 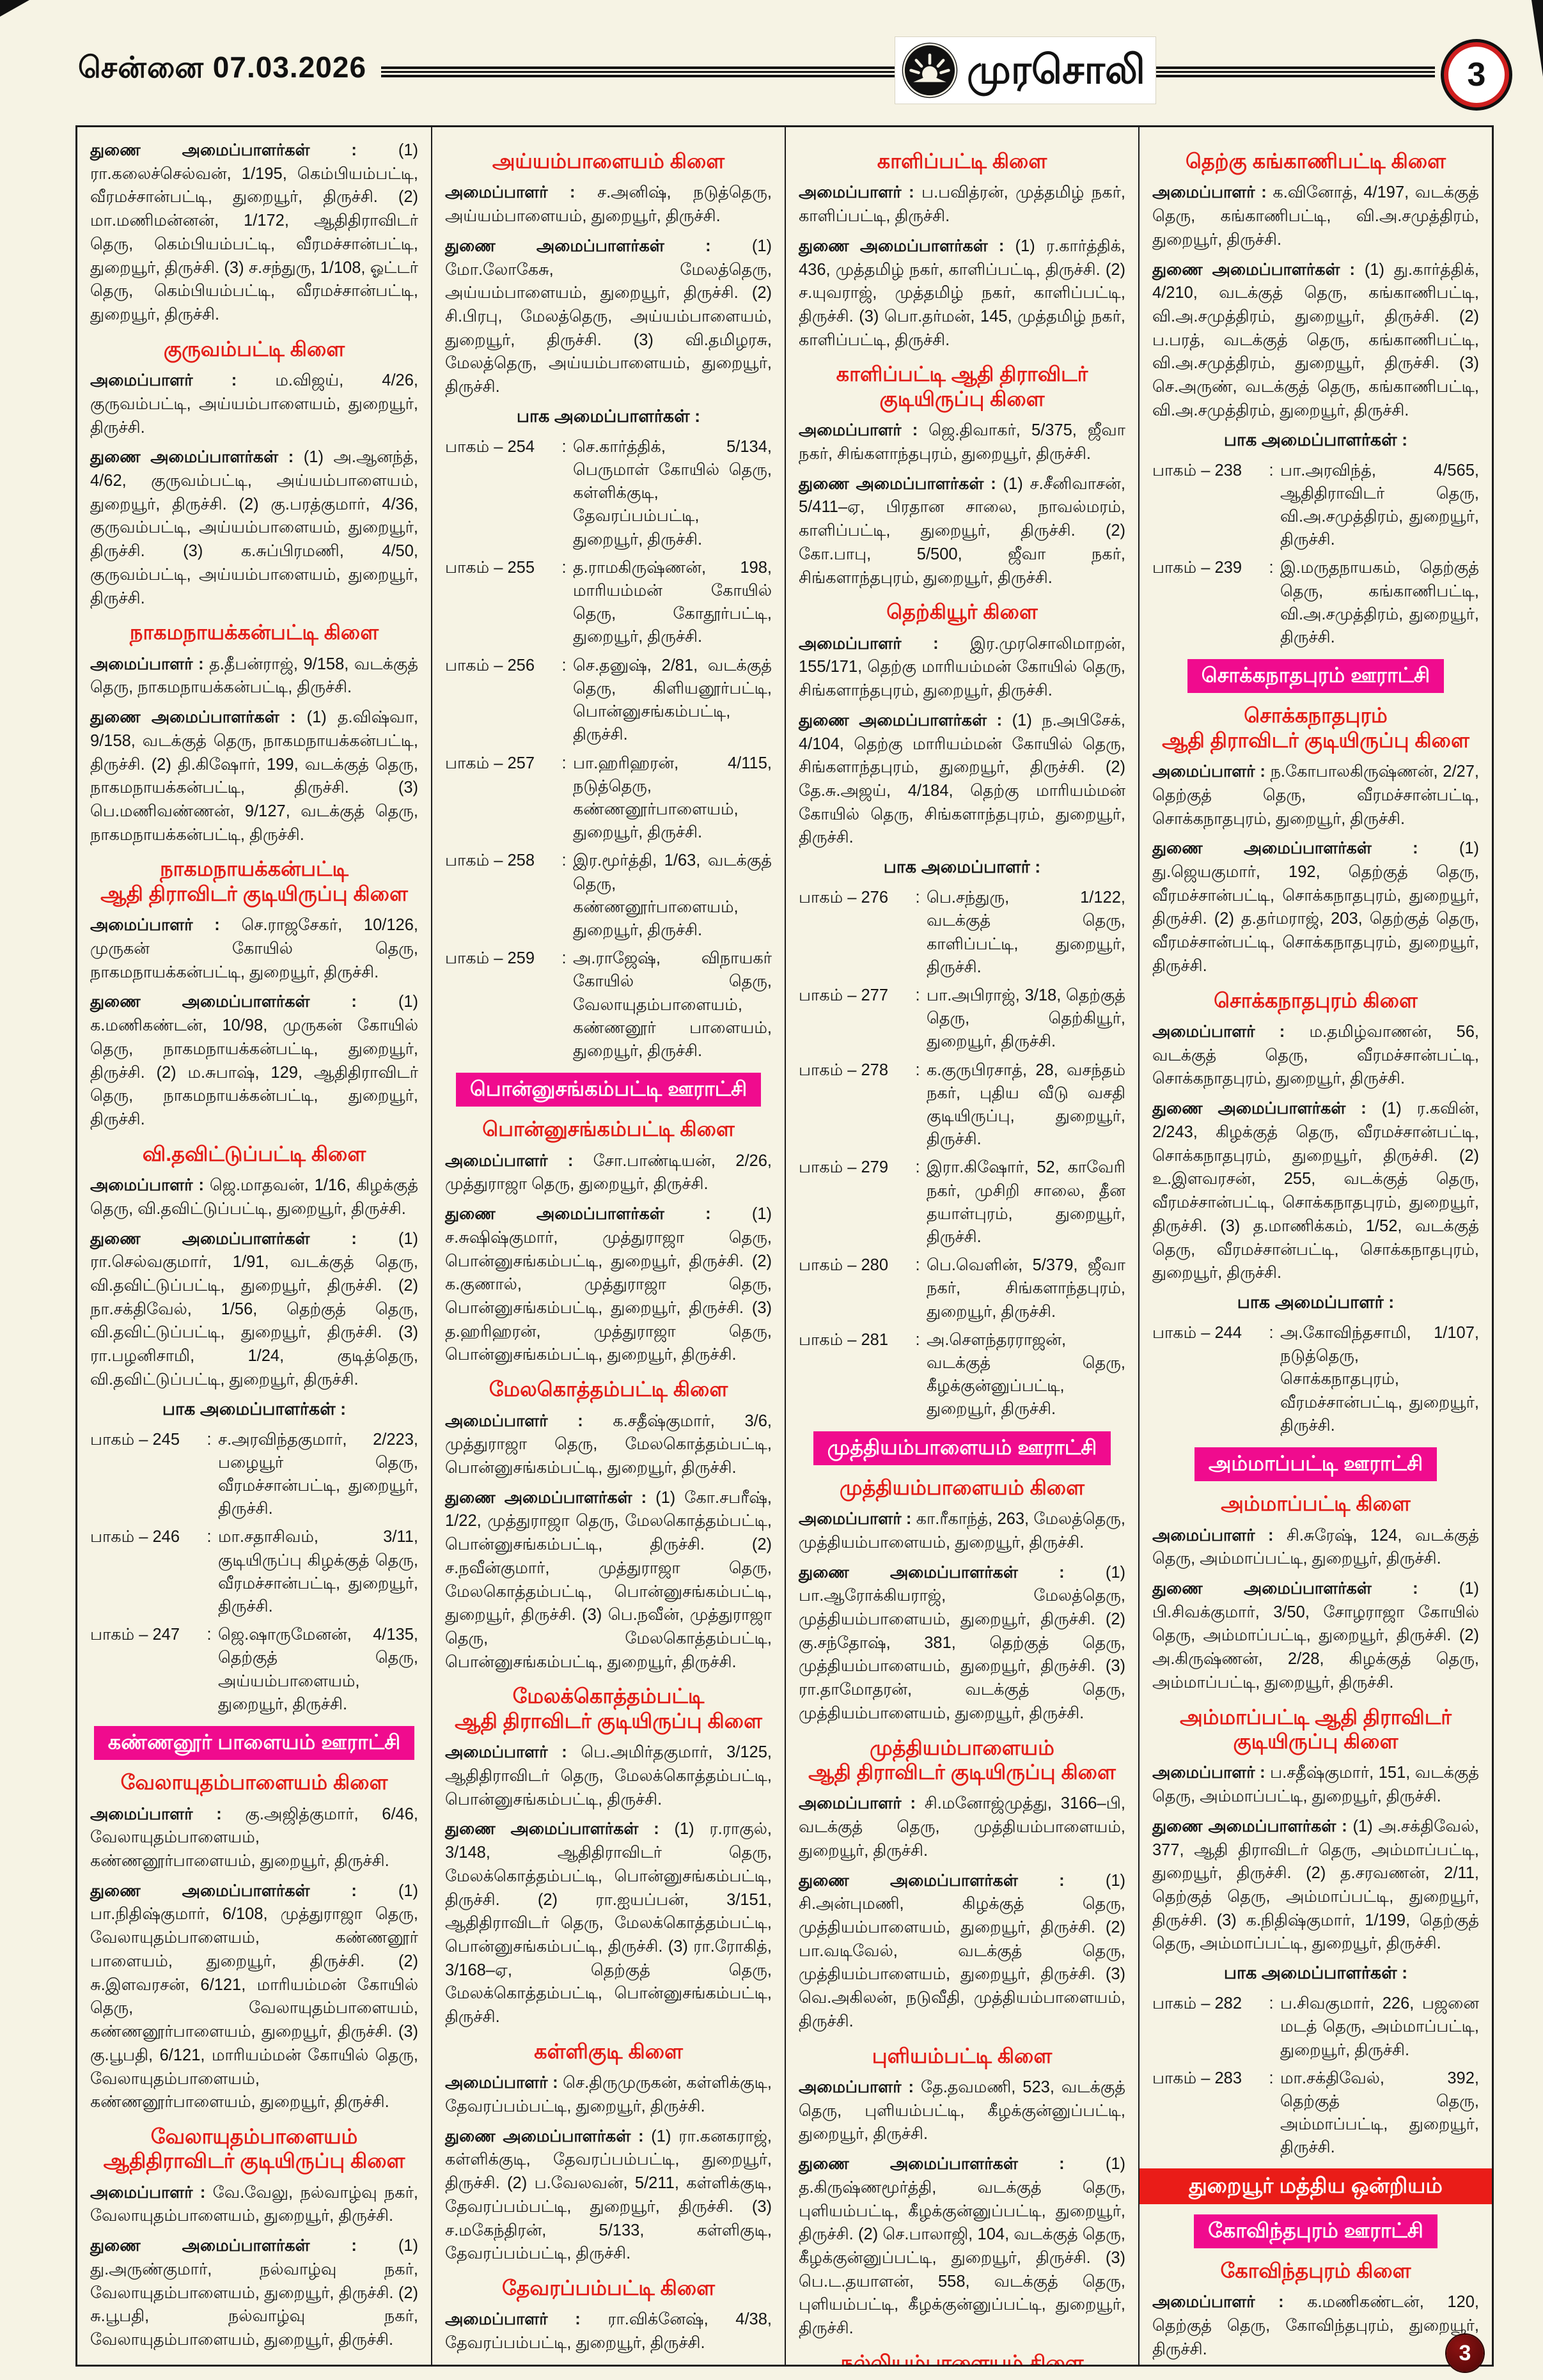 What do you see at coordinates (1315, 676) in the screenshot?
I see `panchayat-banner-wrap: சொக்கநாதபுரம் ஊராட்சி` at bounding box center [1315, 676].